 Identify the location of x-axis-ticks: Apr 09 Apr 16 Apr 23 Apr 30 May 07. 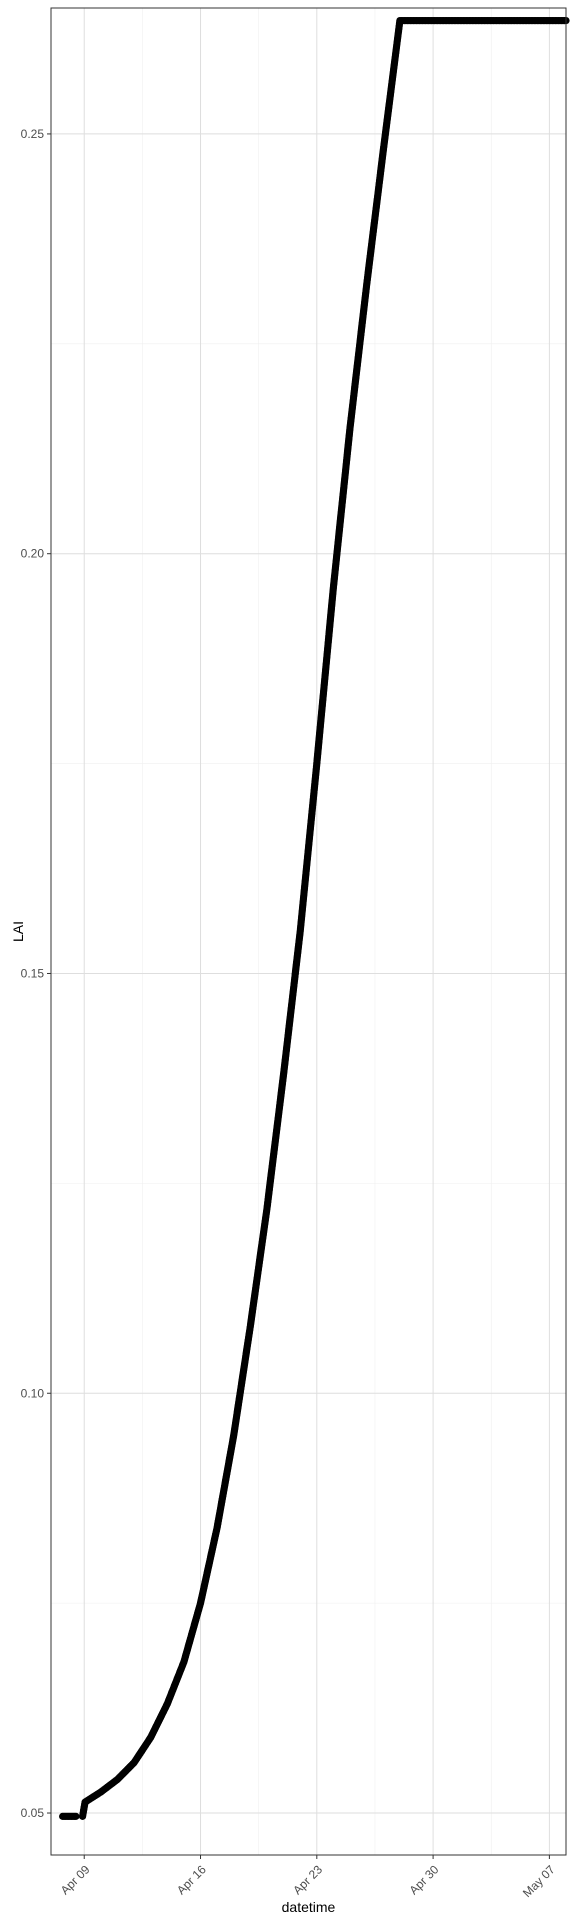
(308, 1877).